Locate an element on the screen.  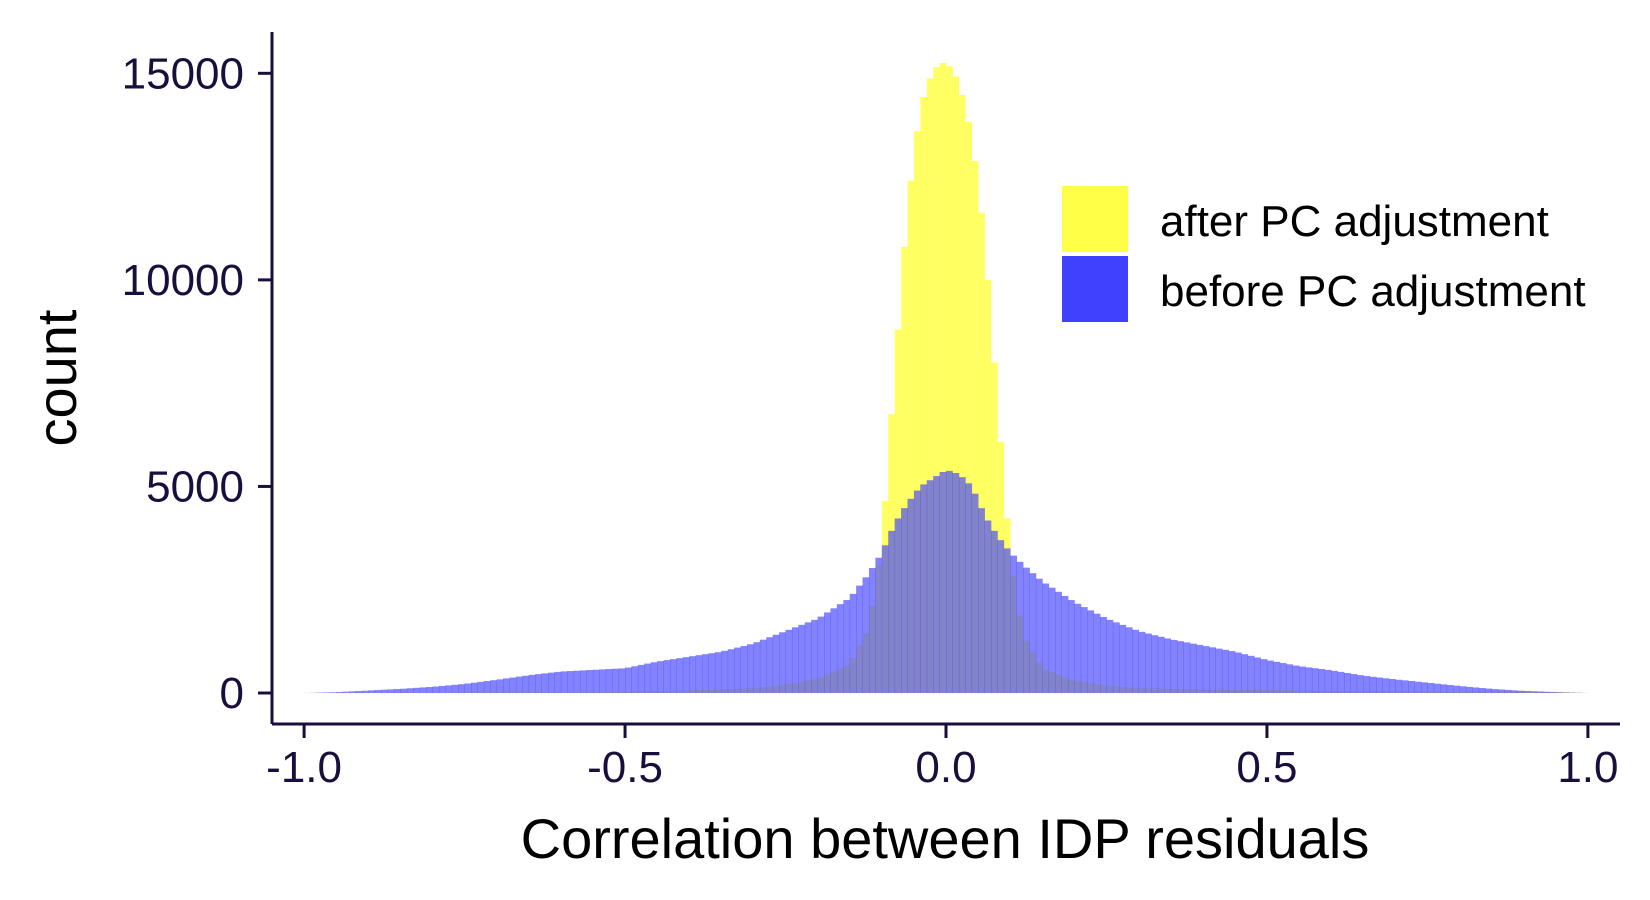
x-axis-title: Correlation between IDP residuals is located at coordinates (945, 838).